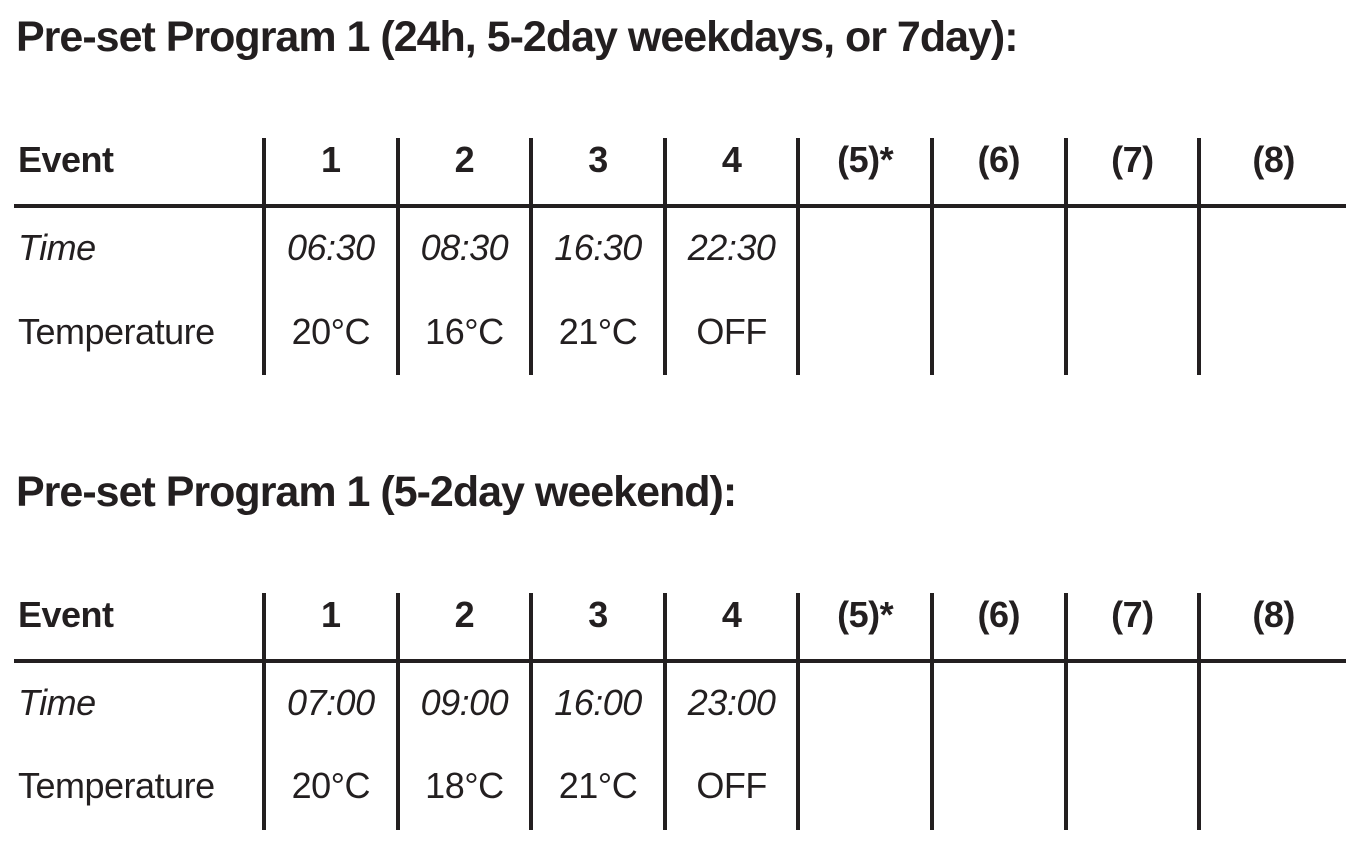  Describe the element at coordinates (462, 702) in the screenshot. I see `time-value-cell: 09:00` at that location.